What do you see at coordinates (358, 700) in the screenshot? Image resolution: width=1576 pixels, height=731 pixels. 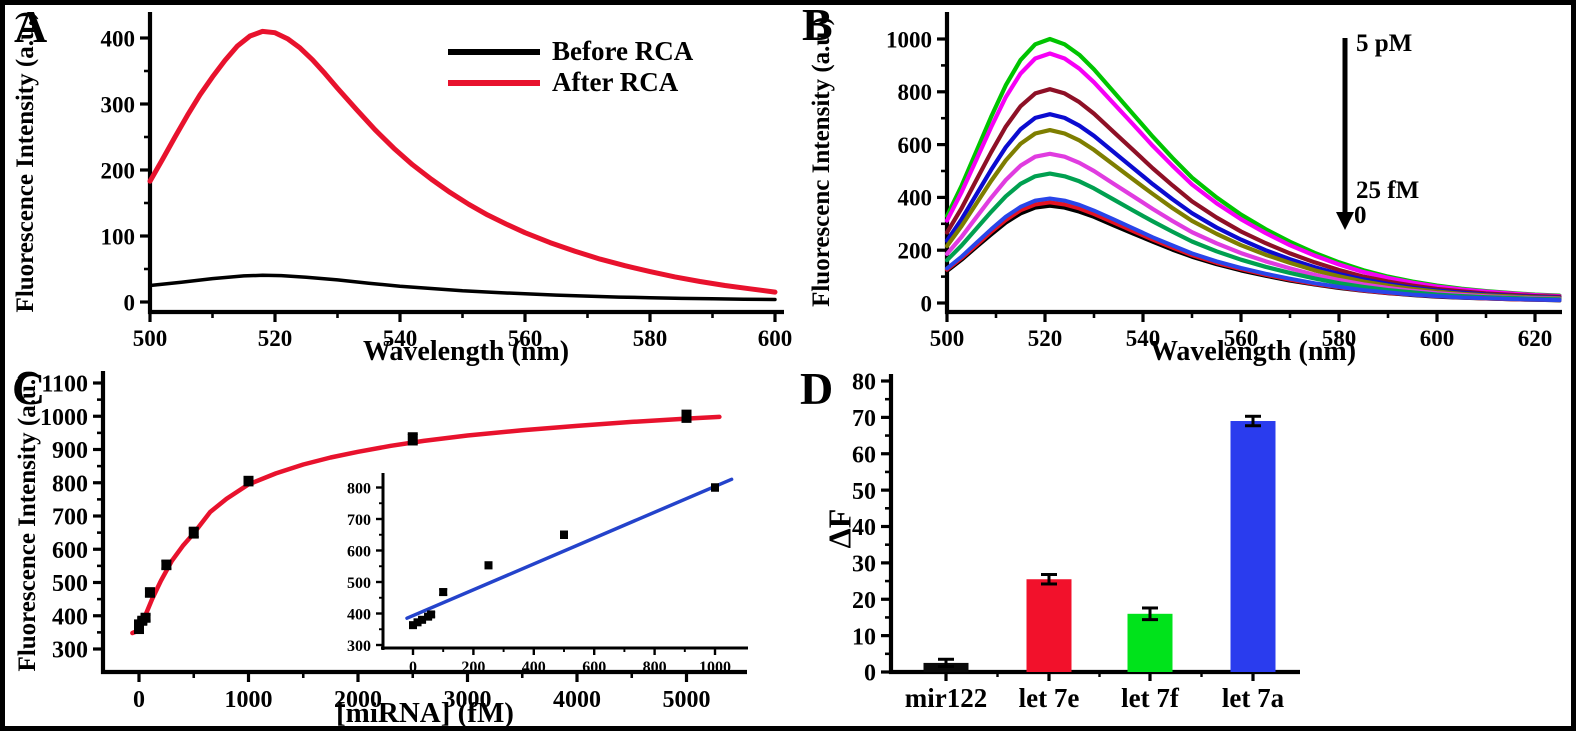 I see `x-tick-label: 2000` at bounding box center [358, 700].